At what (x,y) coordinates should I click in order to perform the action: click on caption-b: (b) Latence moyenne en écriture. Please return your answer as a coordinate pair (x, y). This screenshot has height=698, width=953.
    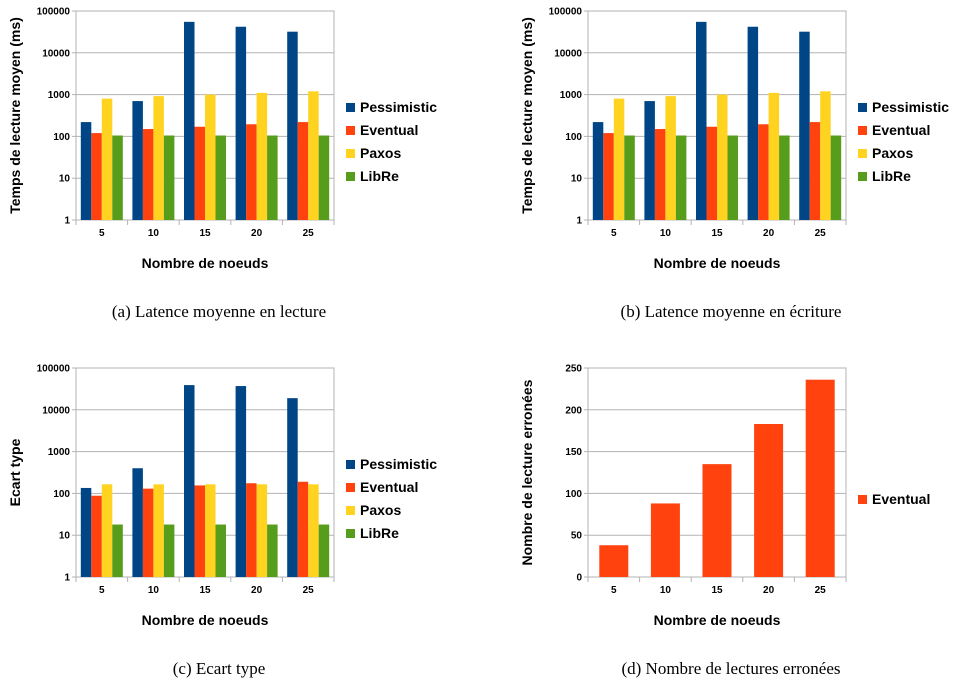
    Looking at the image, I should click on (731, 311).